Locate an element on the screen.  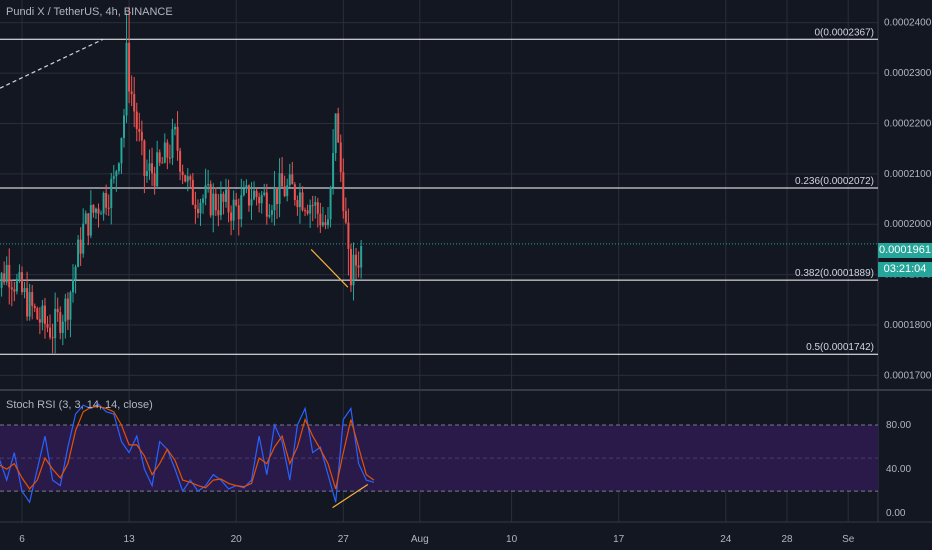
time-axis-tick: 28 is located at coordinates (787, 539).